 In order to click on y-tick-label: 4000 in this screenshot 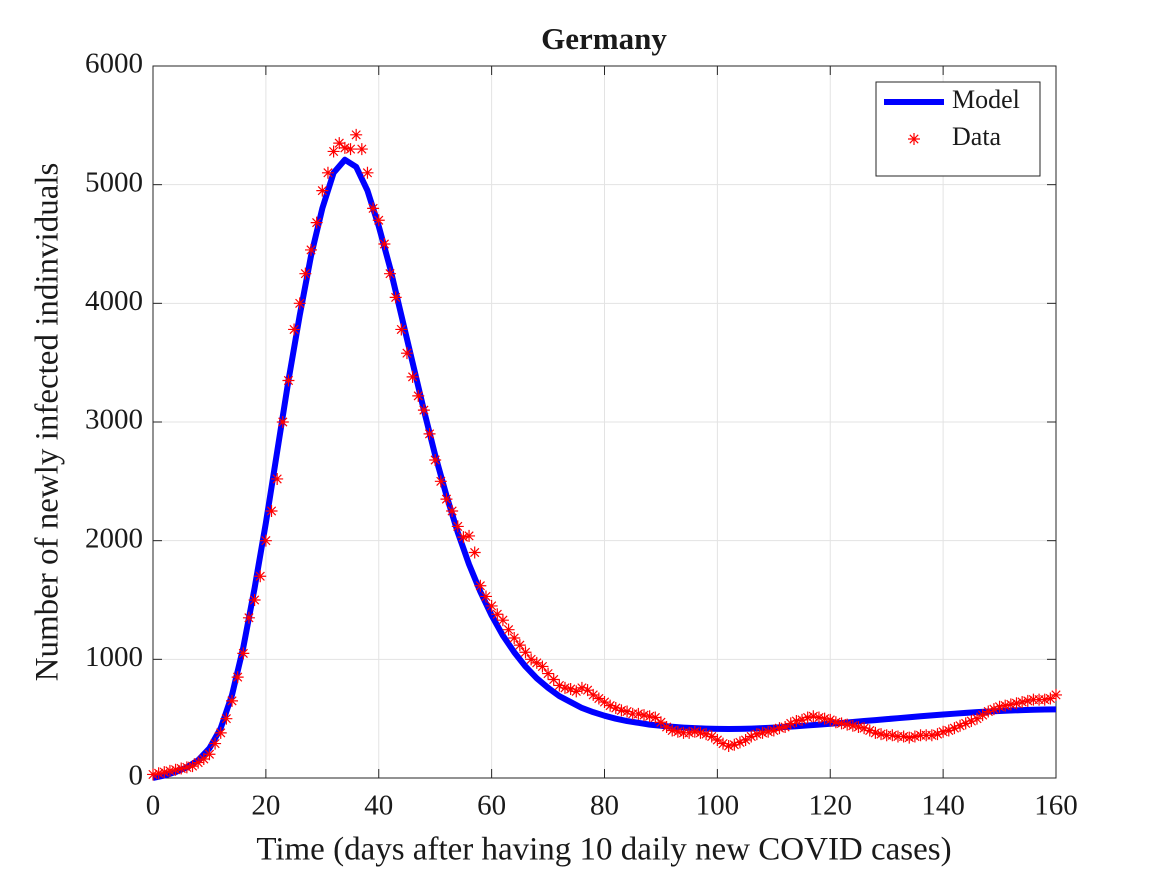, I will do `click(114, 301)`.